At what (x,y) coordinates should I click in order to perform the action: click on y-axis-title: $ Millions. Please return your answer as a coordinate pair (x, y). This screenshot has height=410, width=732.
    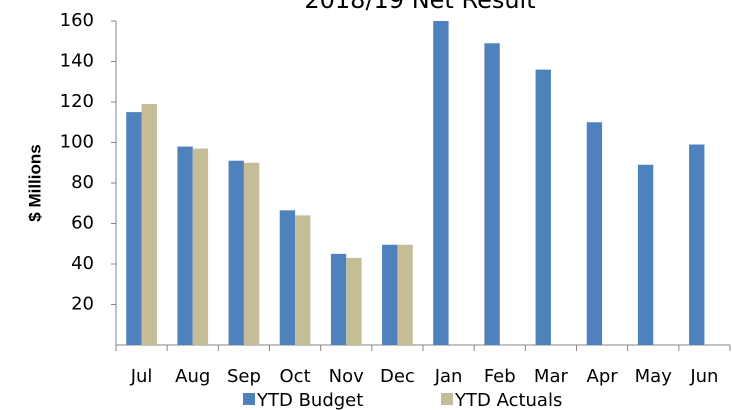
    Looking at the image, I should click on (34, 182).